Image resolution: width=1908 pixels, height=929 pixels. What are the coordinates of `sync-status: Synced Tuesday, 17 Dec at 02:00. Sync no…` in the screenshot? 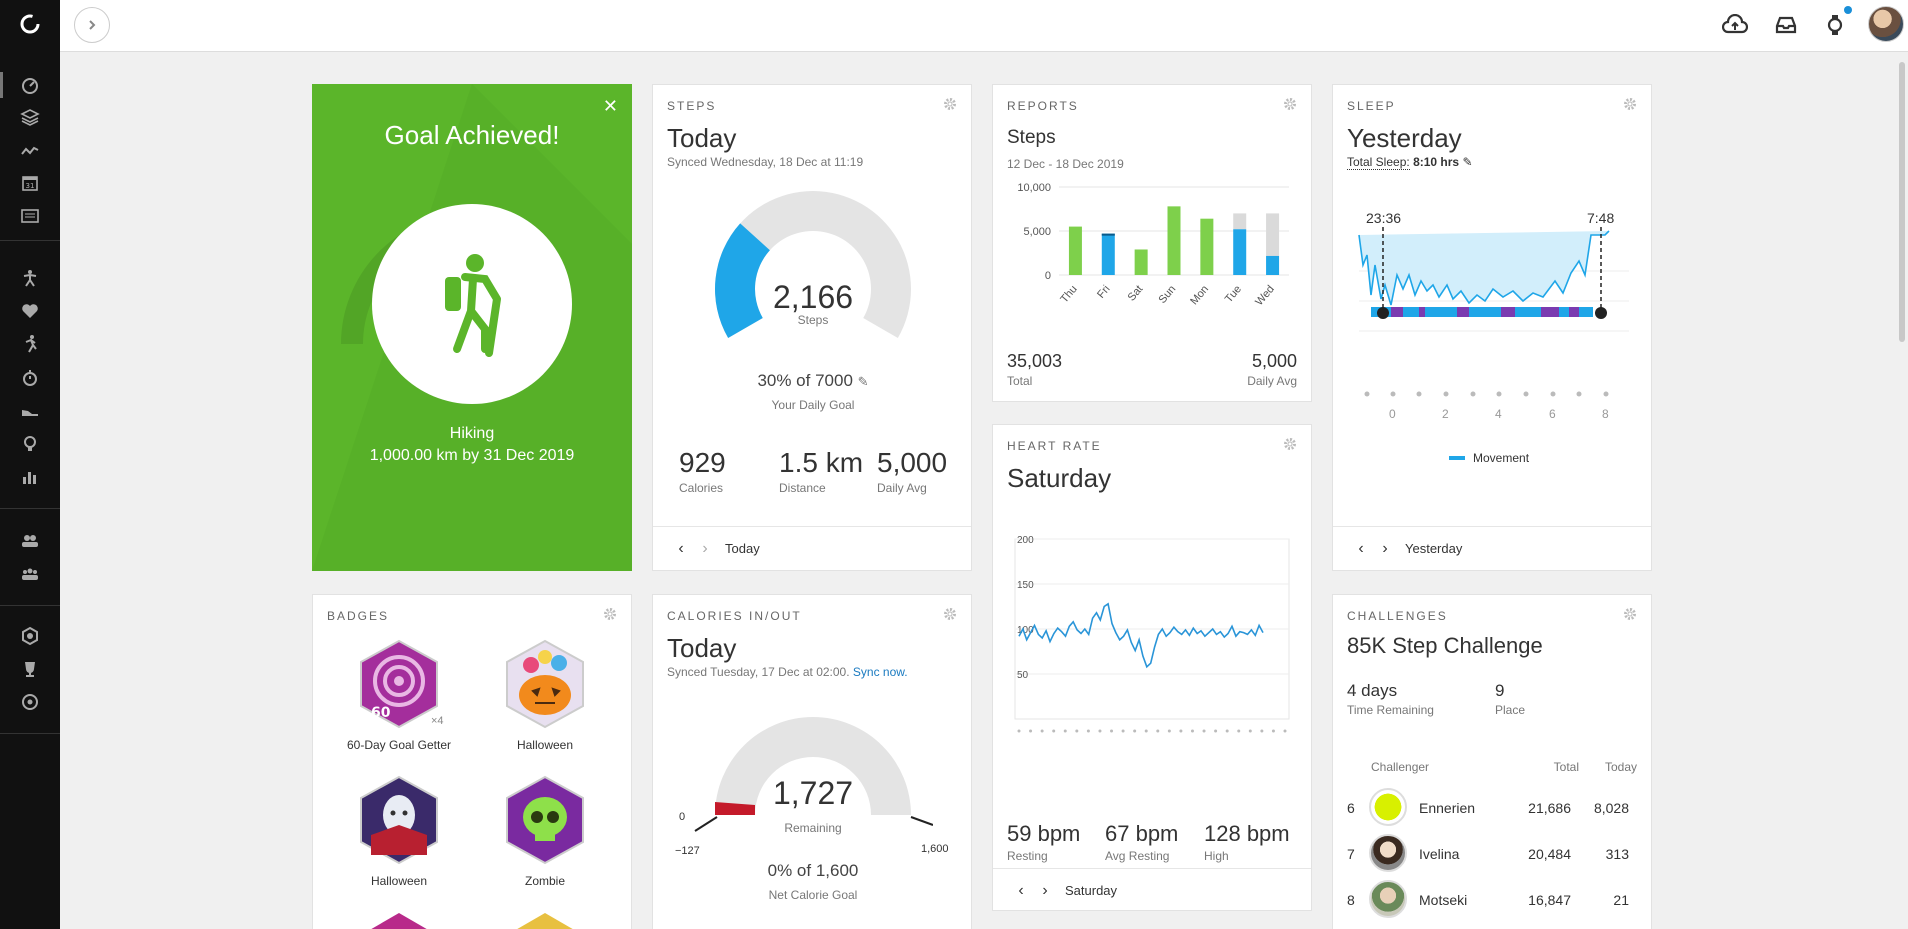 It's located at (787, 672).